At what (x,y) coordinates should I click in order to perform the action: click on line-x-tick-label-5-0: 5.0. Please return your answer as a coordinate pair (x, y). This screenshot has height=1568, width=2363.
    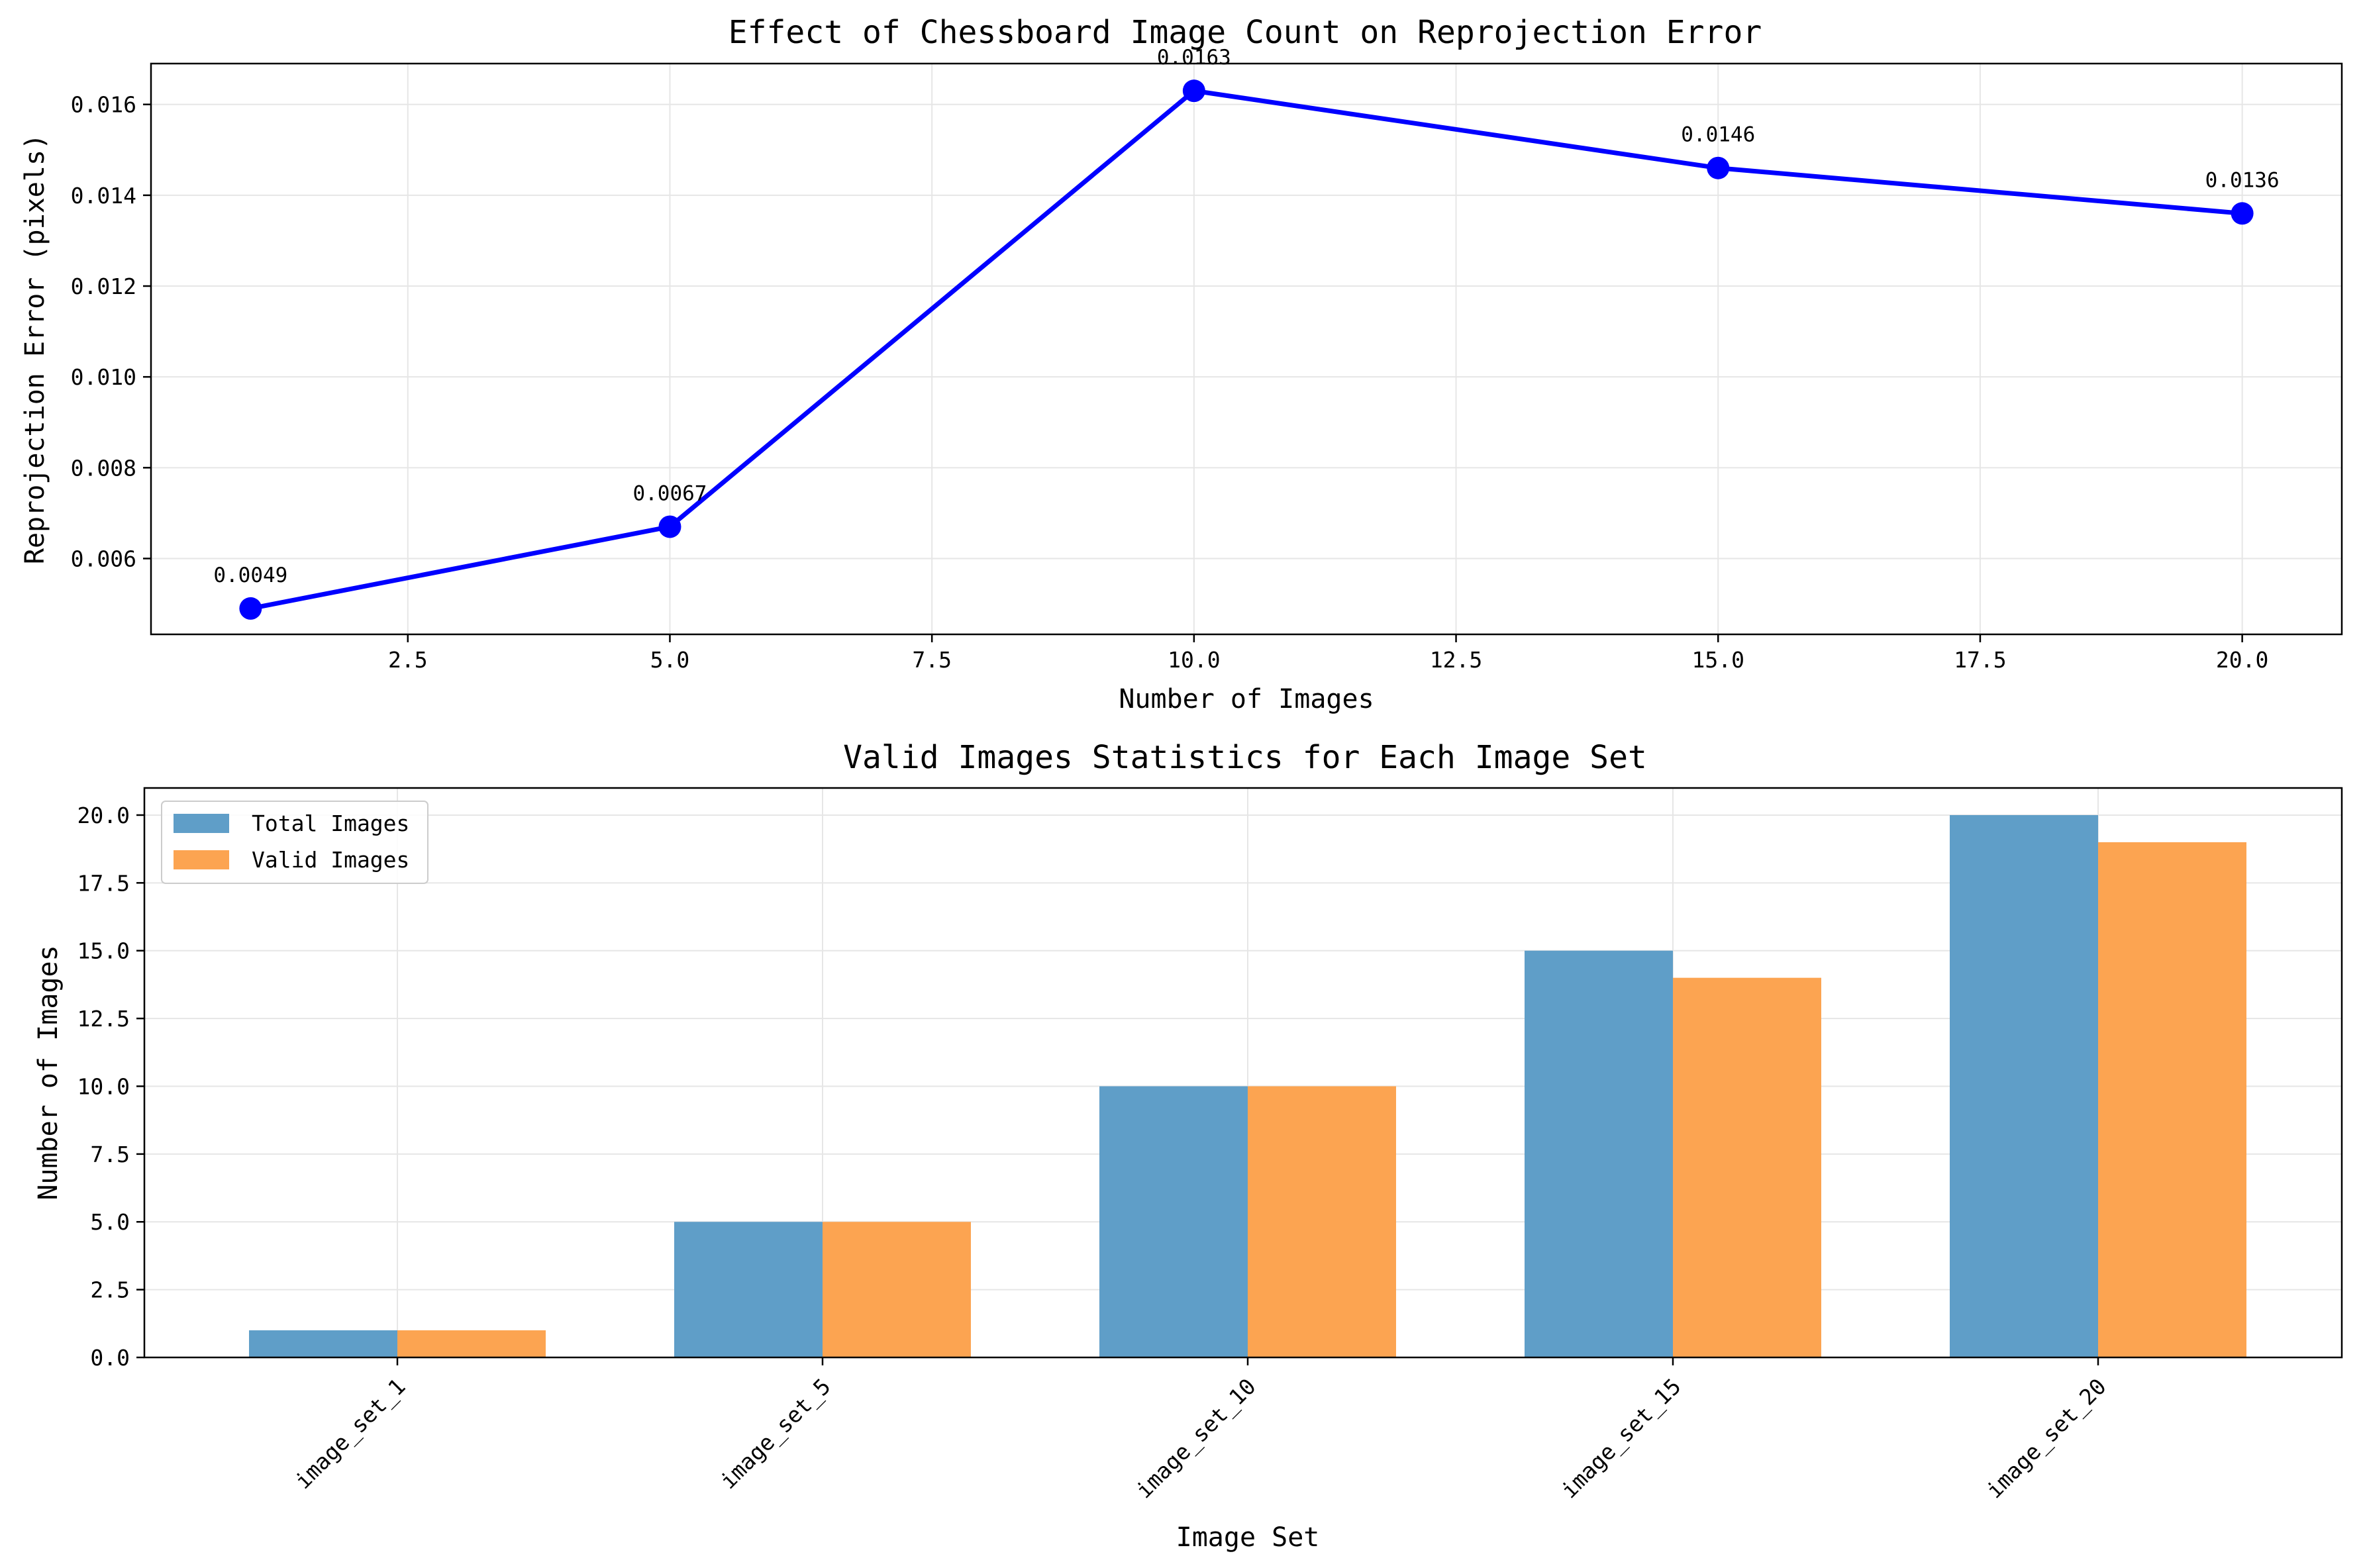
    Looking at the image, I should click on (670, 660).